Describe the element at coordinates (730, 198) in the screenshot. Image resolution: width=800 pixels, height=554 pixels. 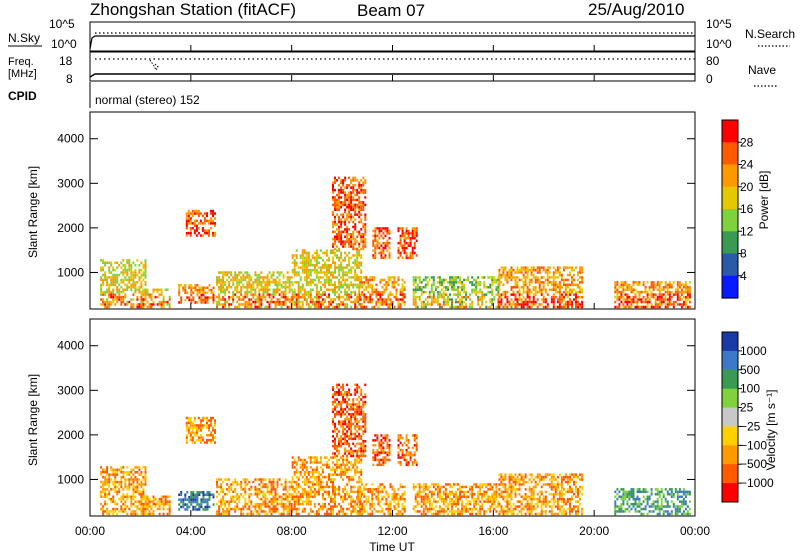
I see `colorbar-swatch` at that location.